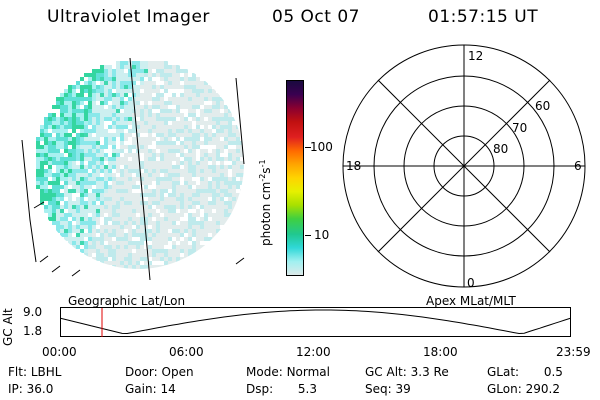 This screenshot has height=400, width=600. What do you see at coordinates (322, 235) in the screenshot?
I see `colorbar-tick-10: 10` at bounding box center [322, 235].